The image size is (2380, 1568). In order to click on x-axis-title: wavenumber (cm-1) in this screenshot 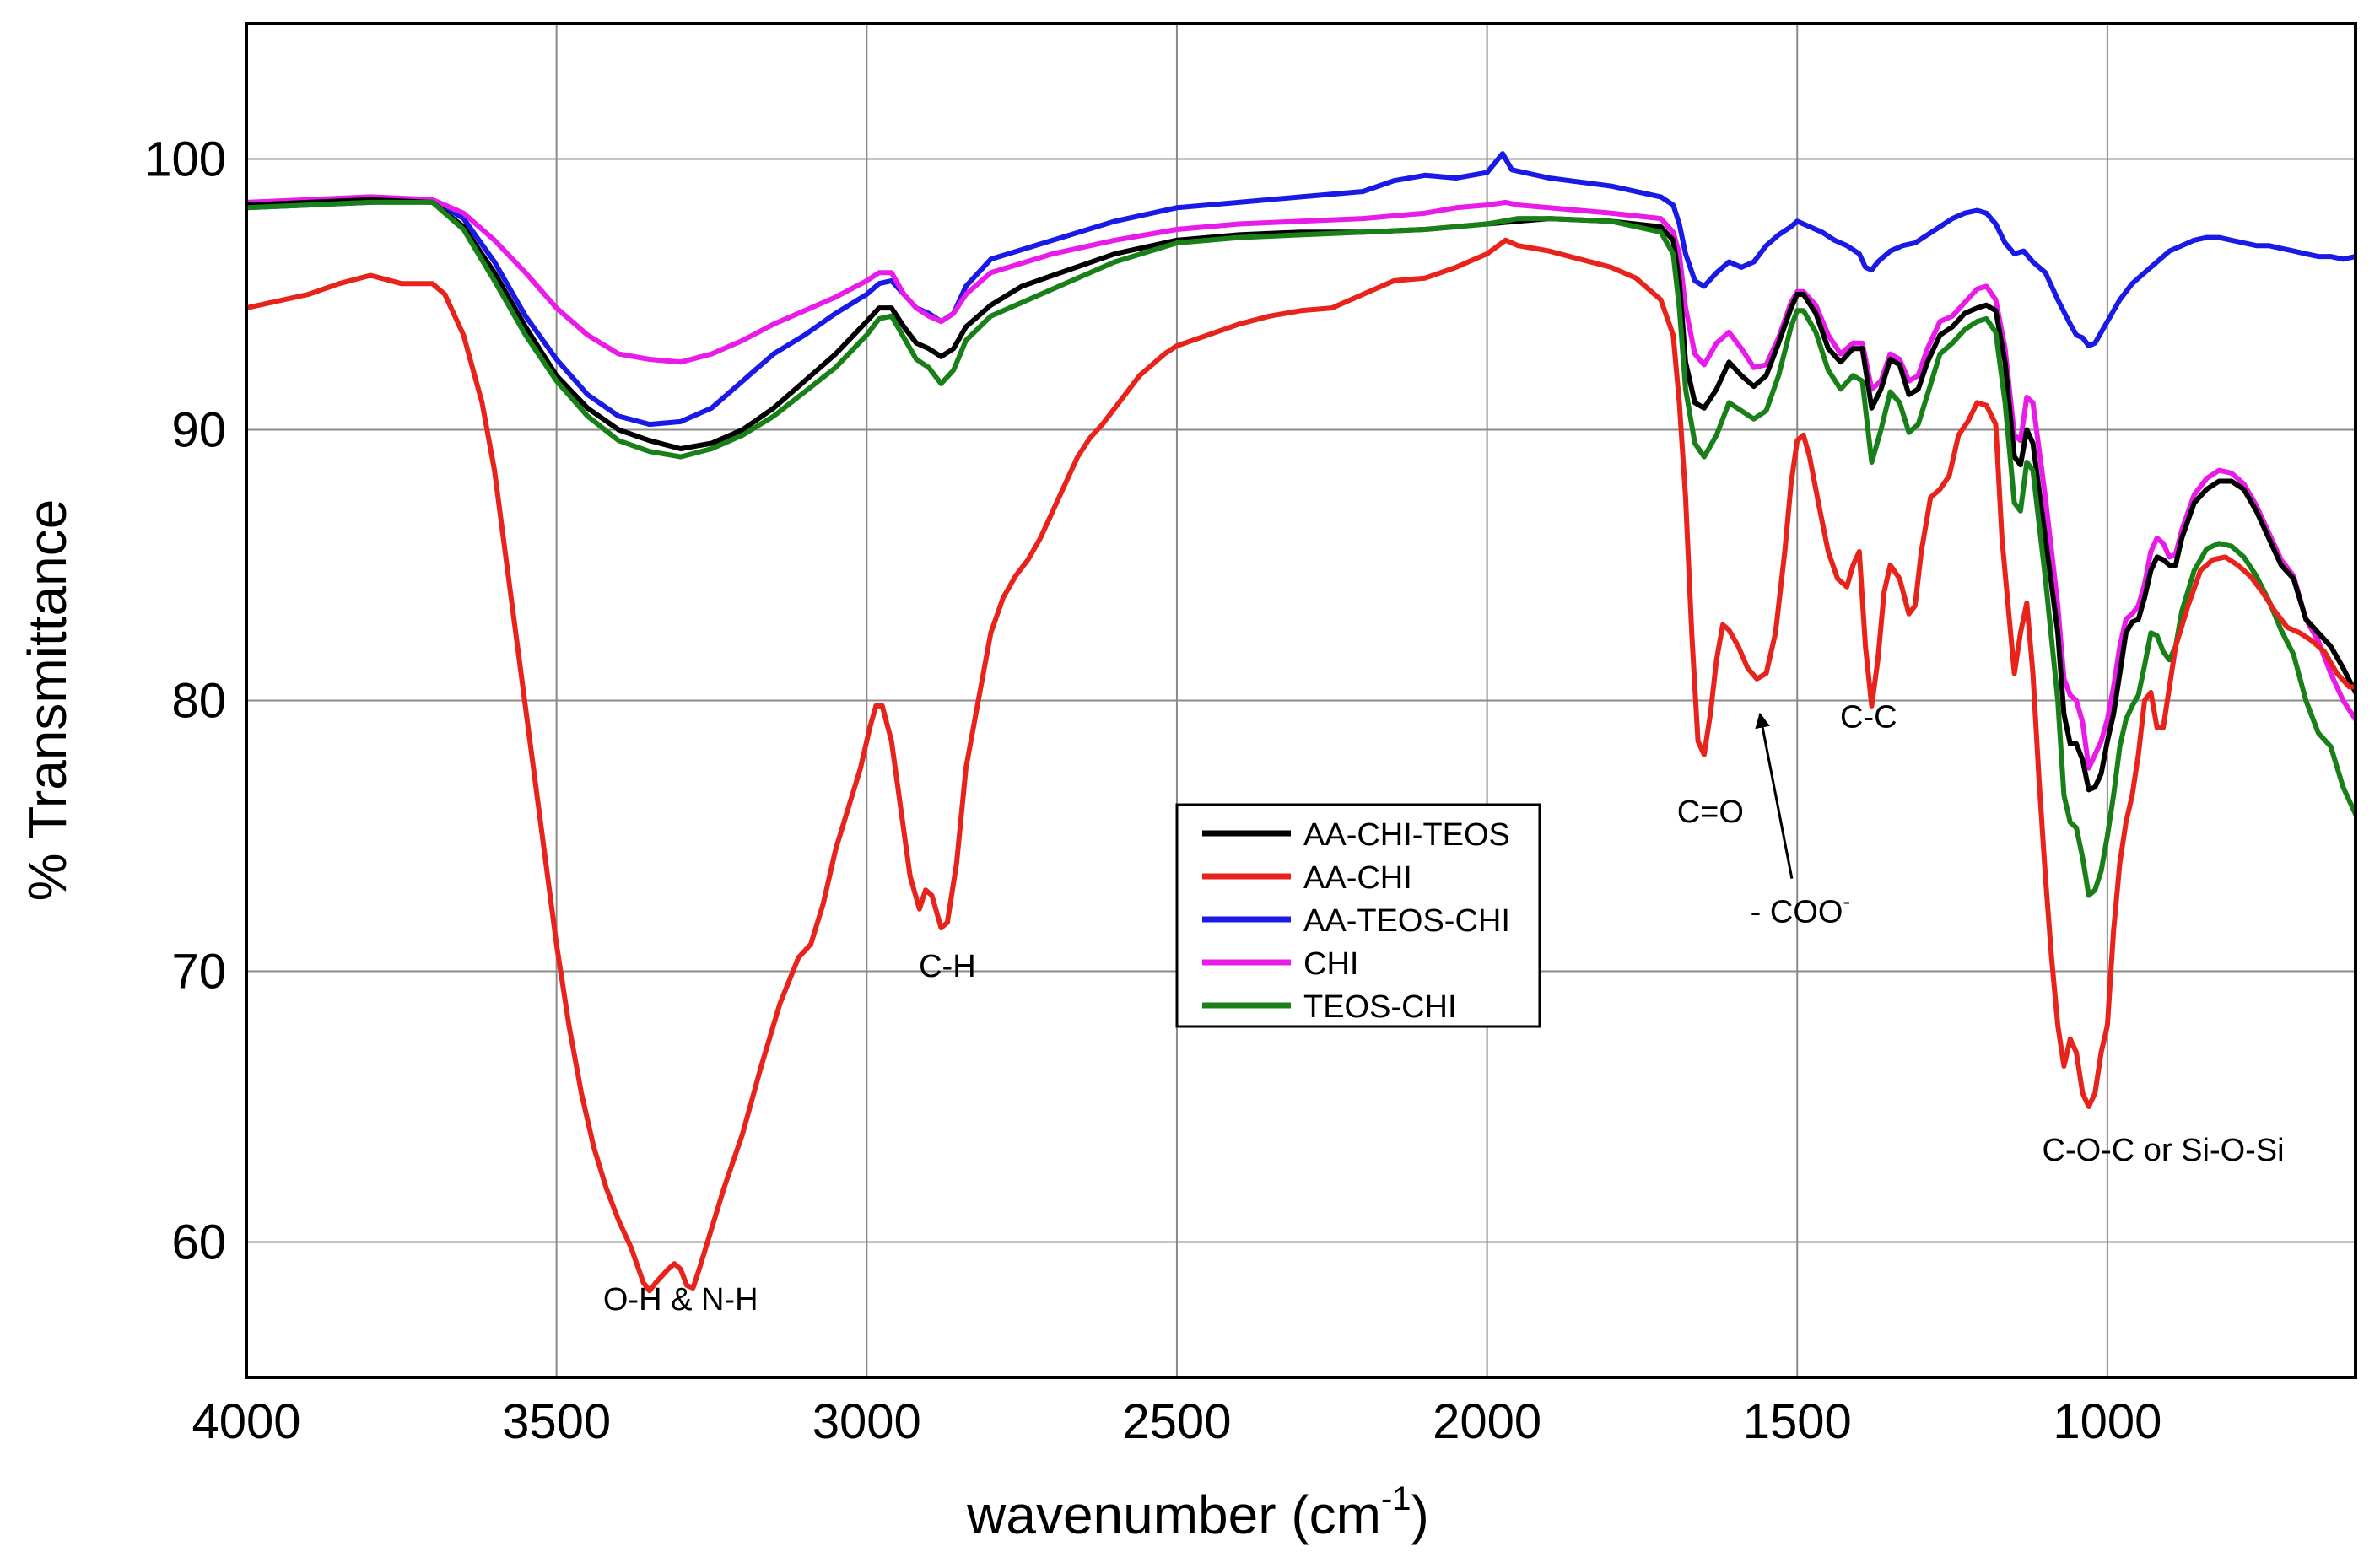, I will do `click(1197, 1513)`.